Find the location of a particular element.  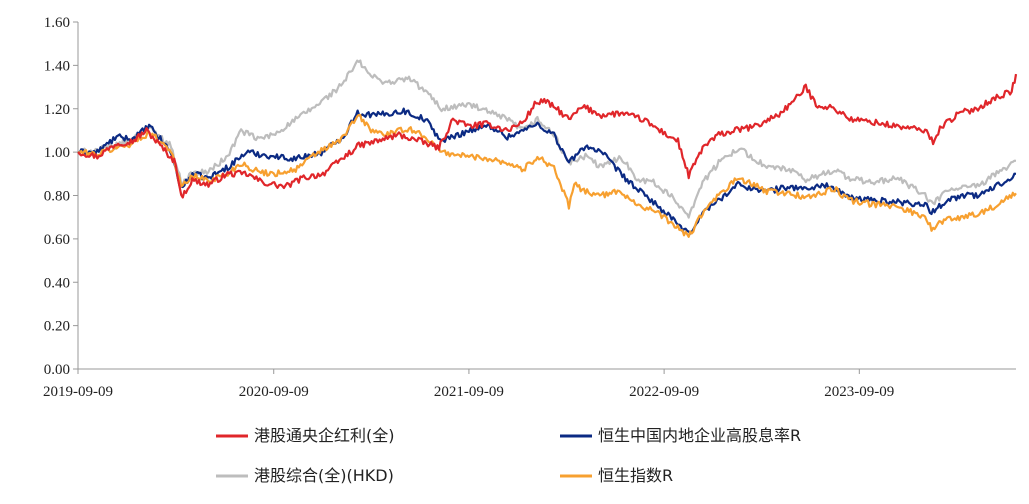

x-tick-label: 2019-09-09 is located at coordinates (78, 392).